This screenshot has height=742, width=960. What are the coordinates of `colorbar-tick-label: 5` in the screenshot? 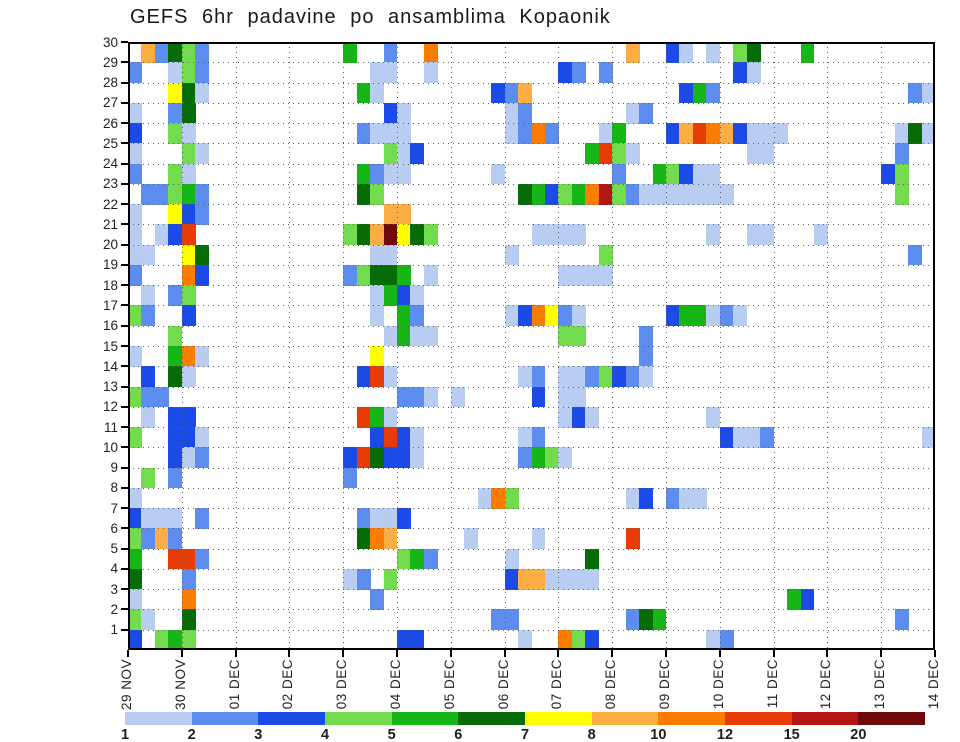 It's located at (391, 734).